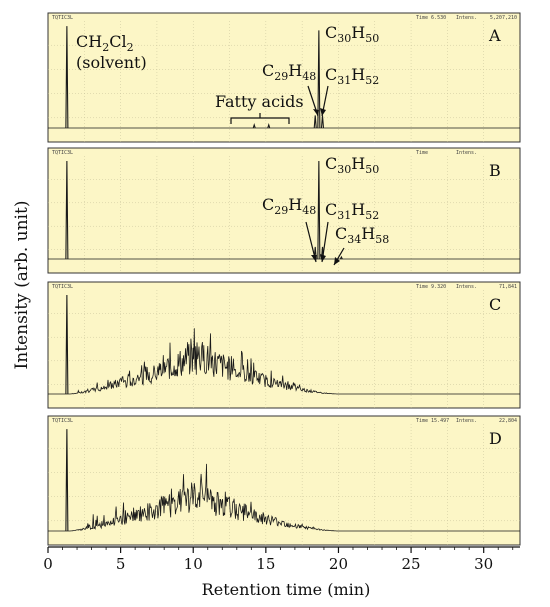 The width and height of the screenshot is (550, 607). I want to click on annotation-solvent: (solvent), so click(111, 62).